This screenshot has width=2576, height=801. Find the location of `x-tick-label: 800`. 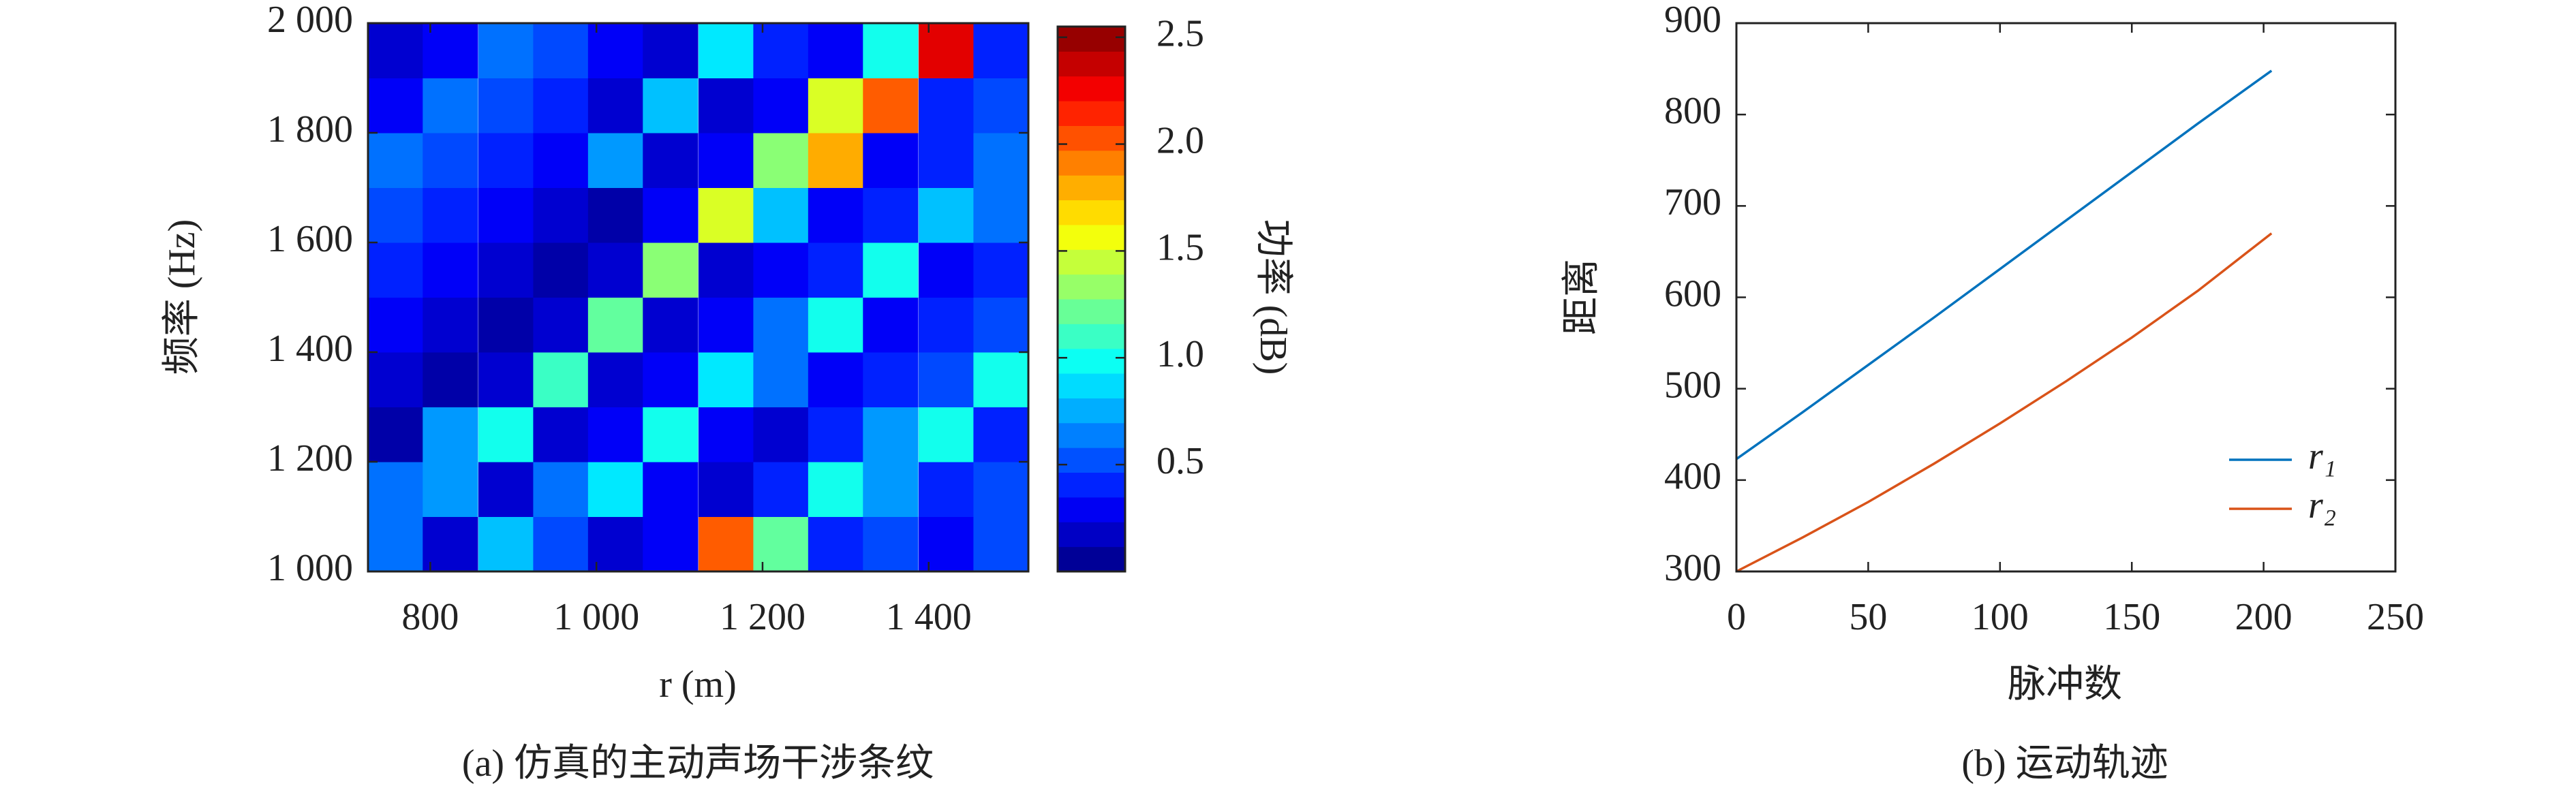

x-tick-label: 800 is located at coordinates (430, 617).